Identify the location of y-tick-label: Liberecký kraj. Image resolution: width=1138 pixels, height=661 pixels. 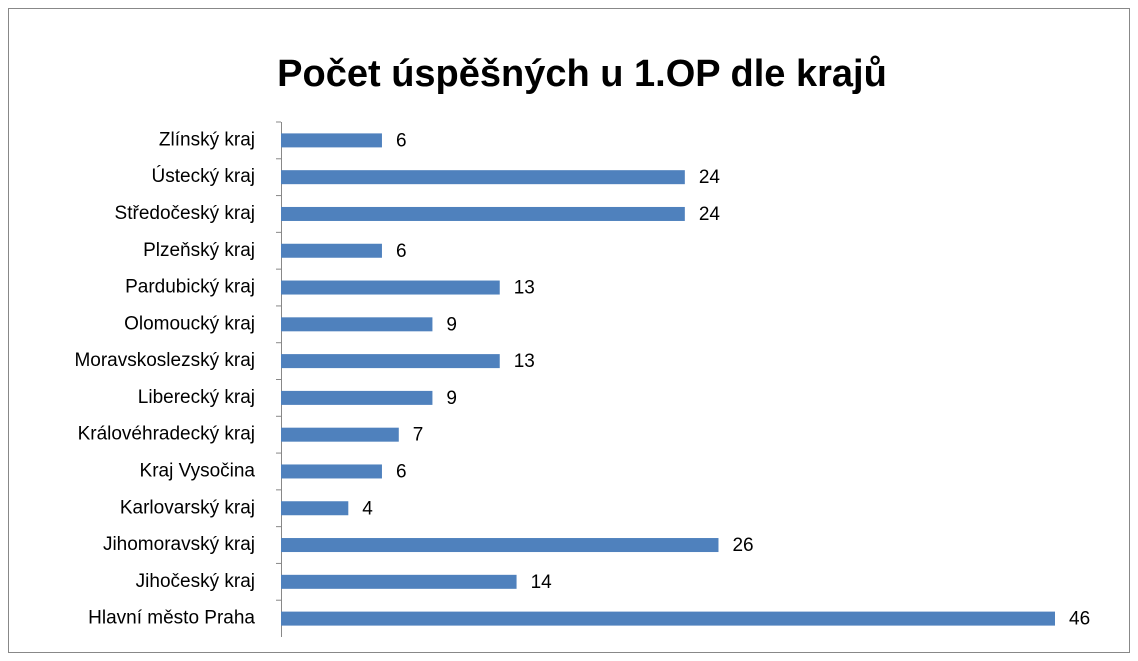
(196, 397).